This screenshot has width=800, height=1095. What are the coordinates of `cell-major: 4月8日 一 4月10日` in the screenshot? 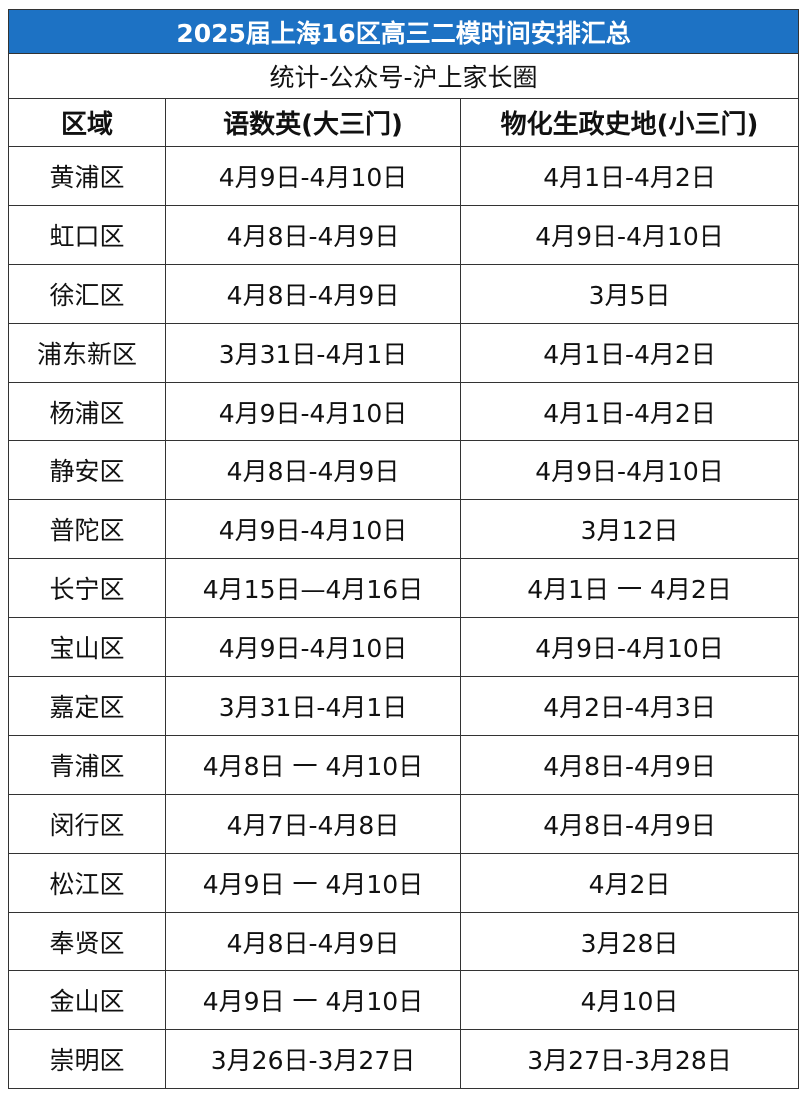 It's located at (313, 764).